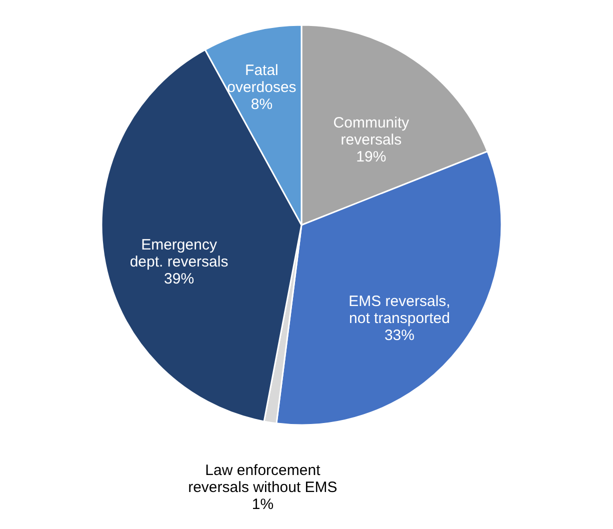  Describe the element at coordinates (371, 157) in the screenshot. I see `data-label: 19%` at that location.